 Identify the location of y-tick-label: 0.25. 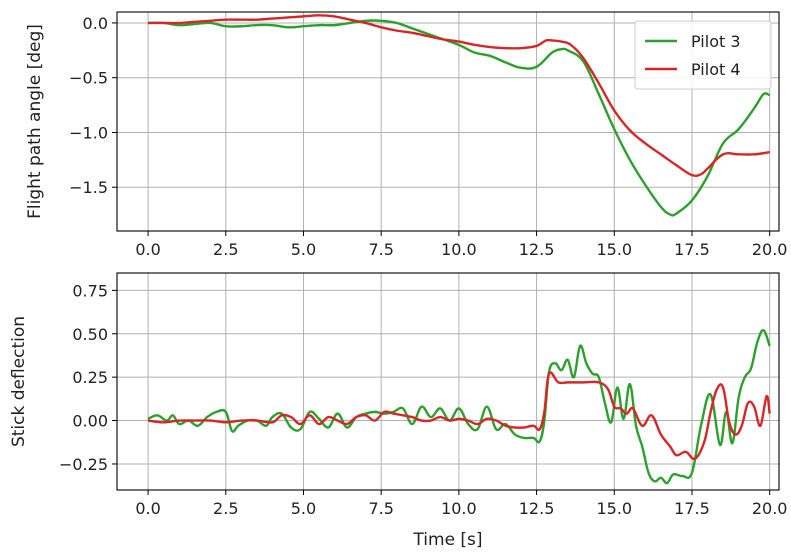
(90, 377).